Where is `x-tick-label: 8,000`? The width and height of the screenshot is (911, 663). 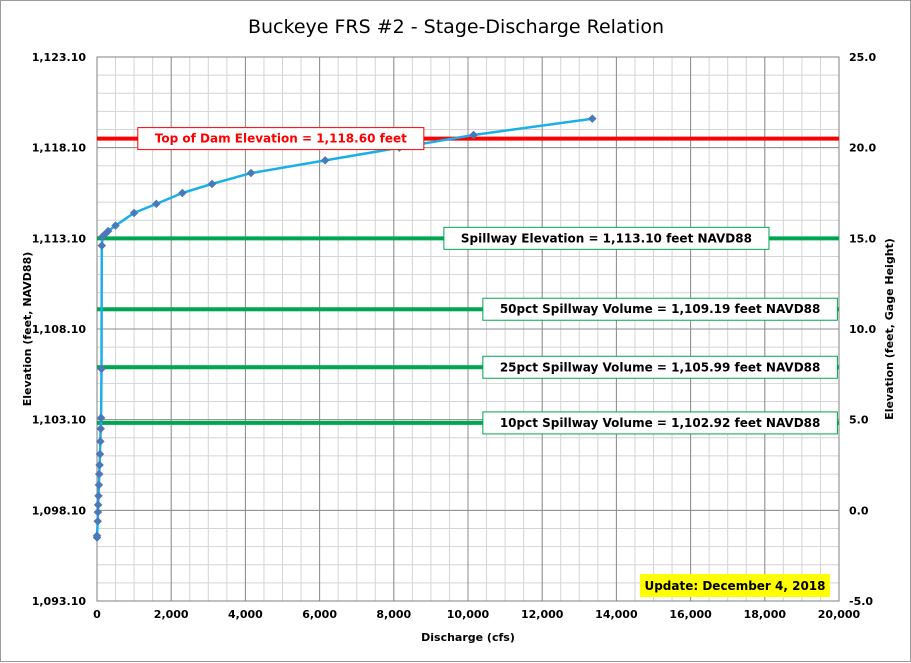
x-tick-label: 8,000 is located at coordinates (393, 614).